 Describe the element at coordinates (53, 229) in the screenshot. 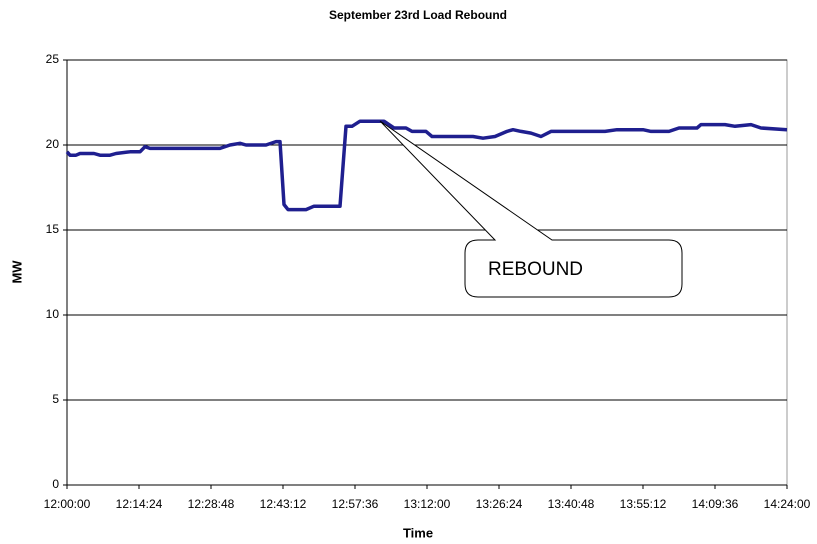

I see `y-tick-label: 15` at that location.